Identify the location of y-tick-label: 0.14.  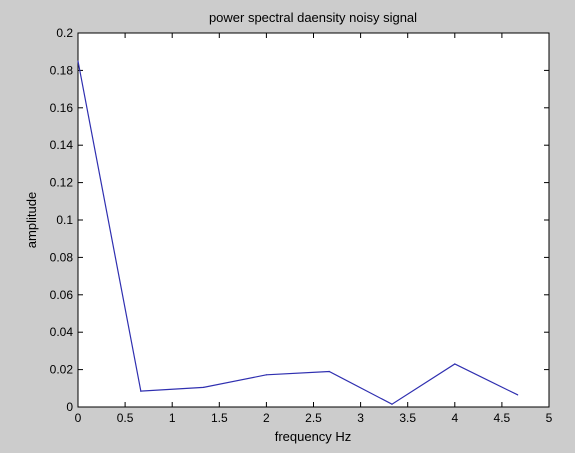
(62, 145).